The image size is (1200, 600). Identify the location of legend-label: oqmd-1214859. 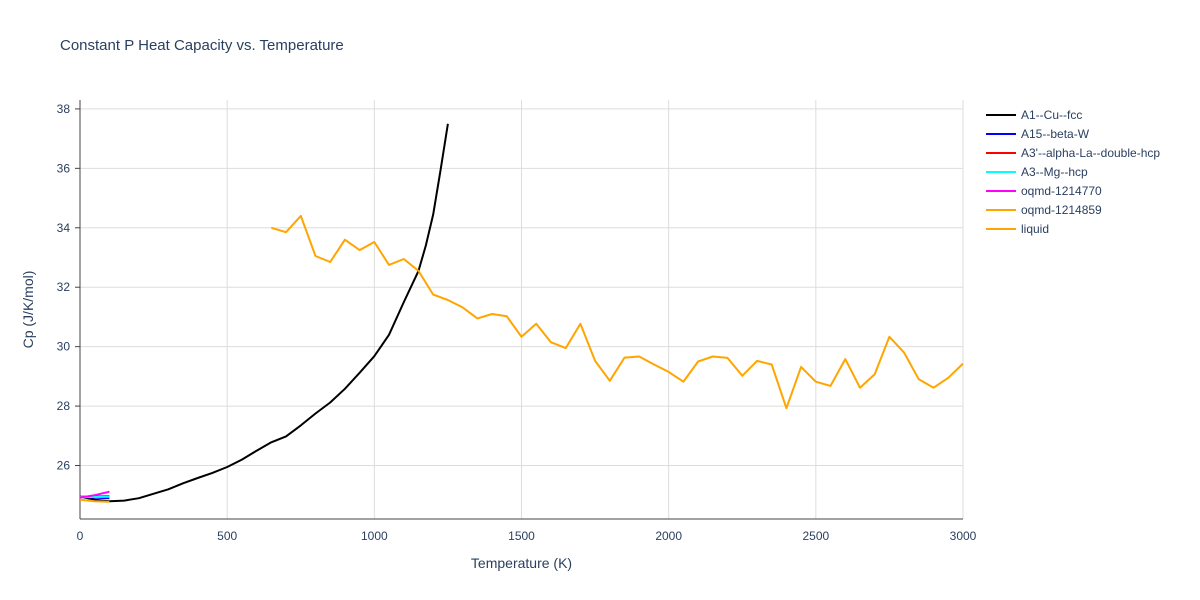
(1061, 210).